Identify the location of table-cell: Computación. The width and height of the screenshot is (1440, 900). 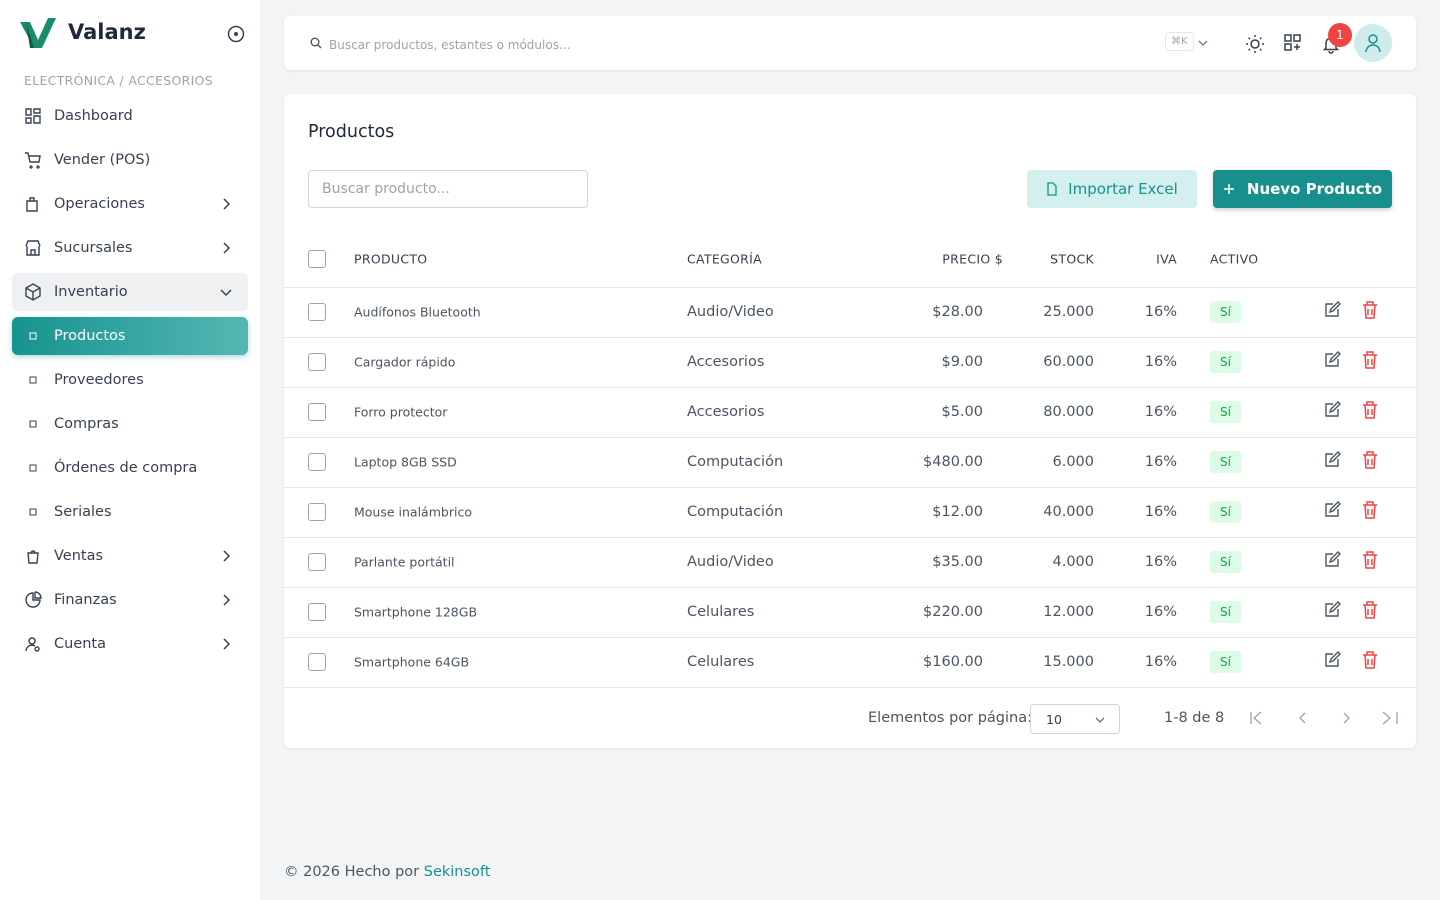
(735, 462).